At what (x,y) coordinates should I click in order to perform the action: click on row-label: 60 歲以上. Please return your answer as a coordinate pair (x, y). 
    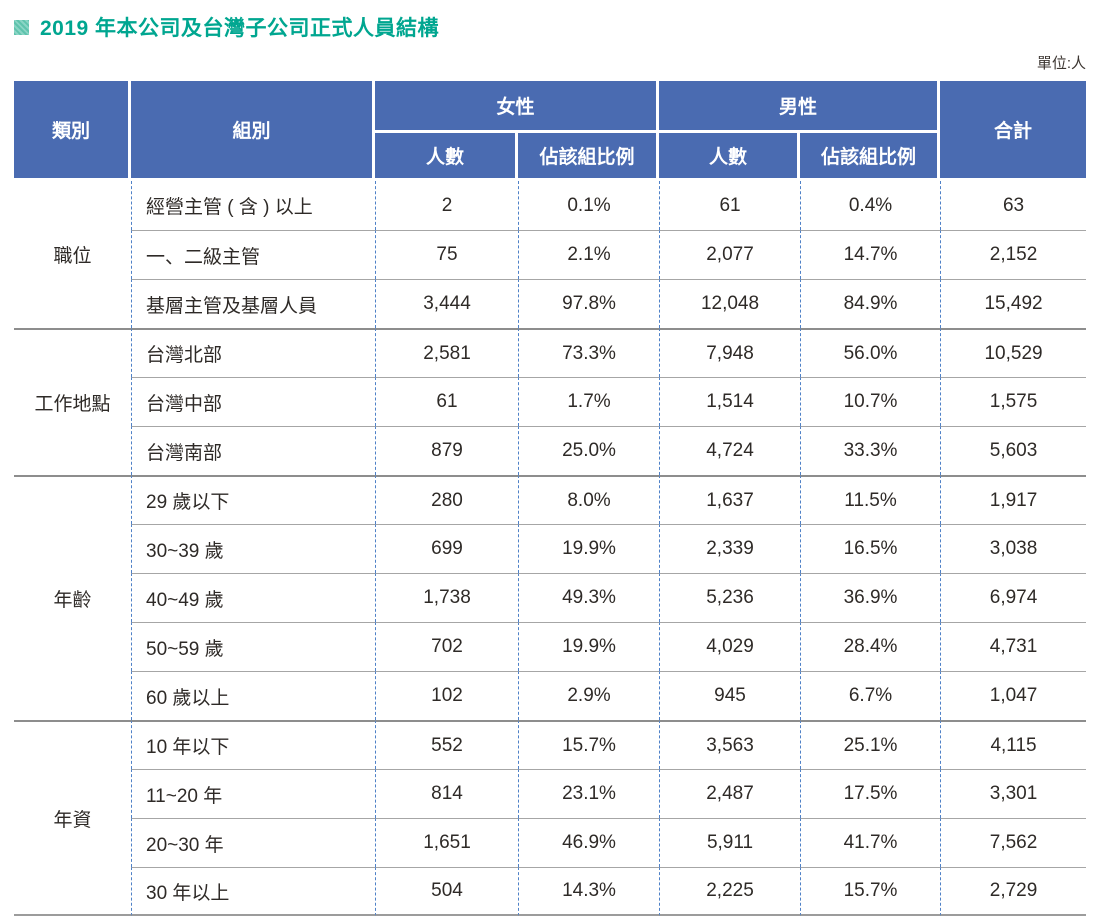
    Looking at the image, I should click on (253, 695).